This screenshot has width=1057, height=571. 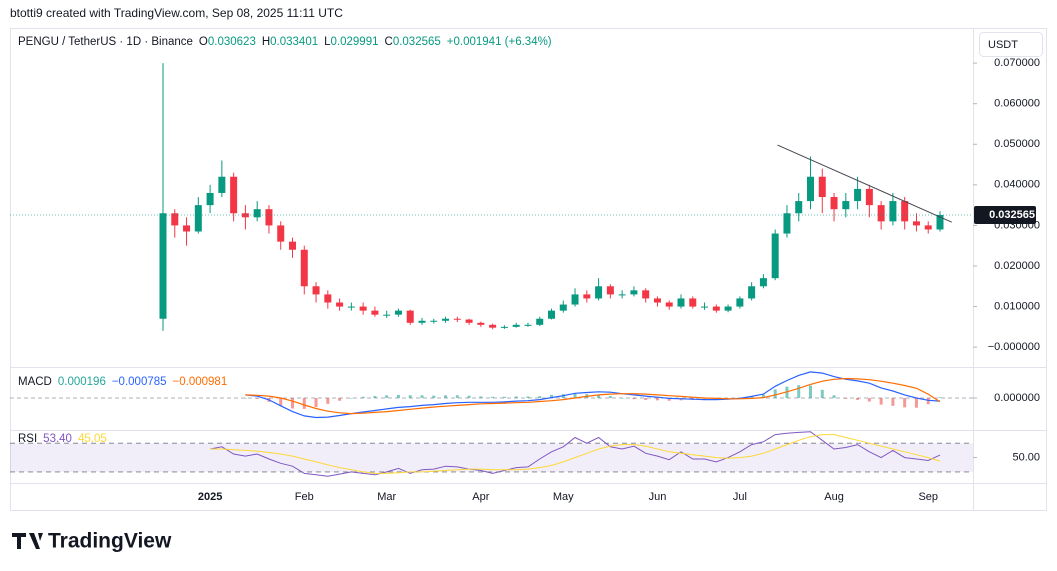 What do you see at coordinates (27, 541) in the screenshot?
I see `logo-icon` at bounding box center [27, 541].